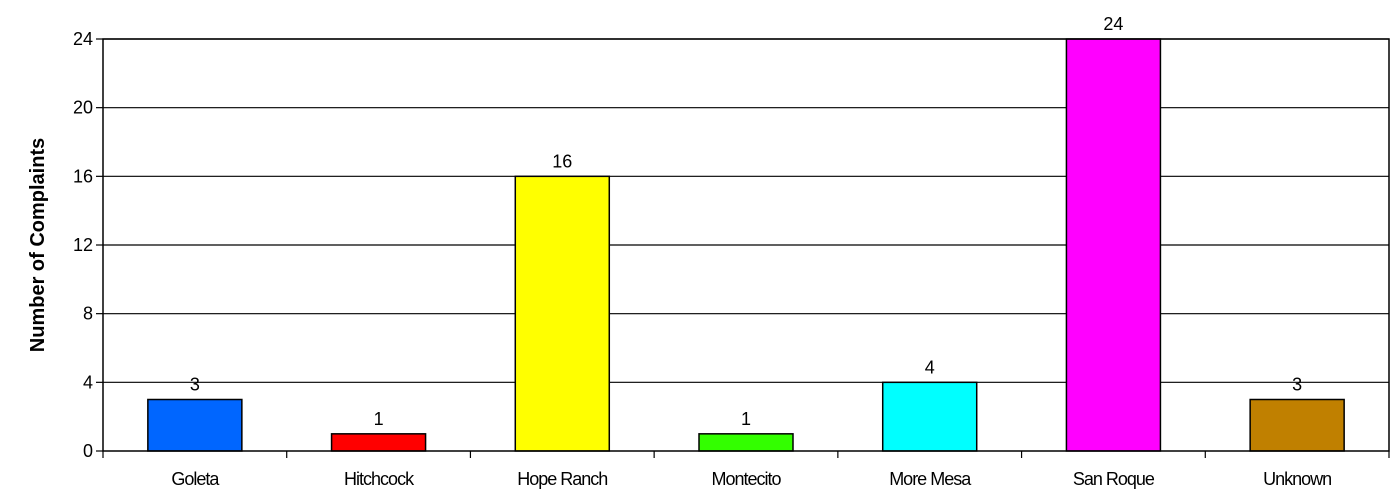  I want to click on bar-goleta, so click(195, 425).